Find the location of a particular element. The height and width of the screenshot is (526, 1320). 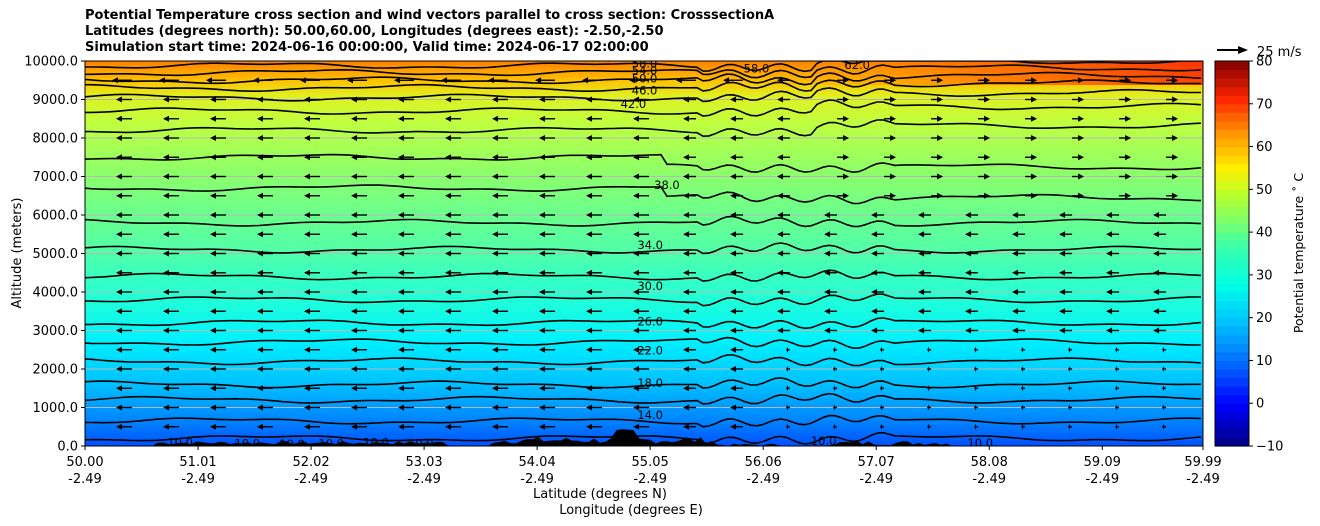

contour-label: 22.0 is located at coordinates (650, 351).